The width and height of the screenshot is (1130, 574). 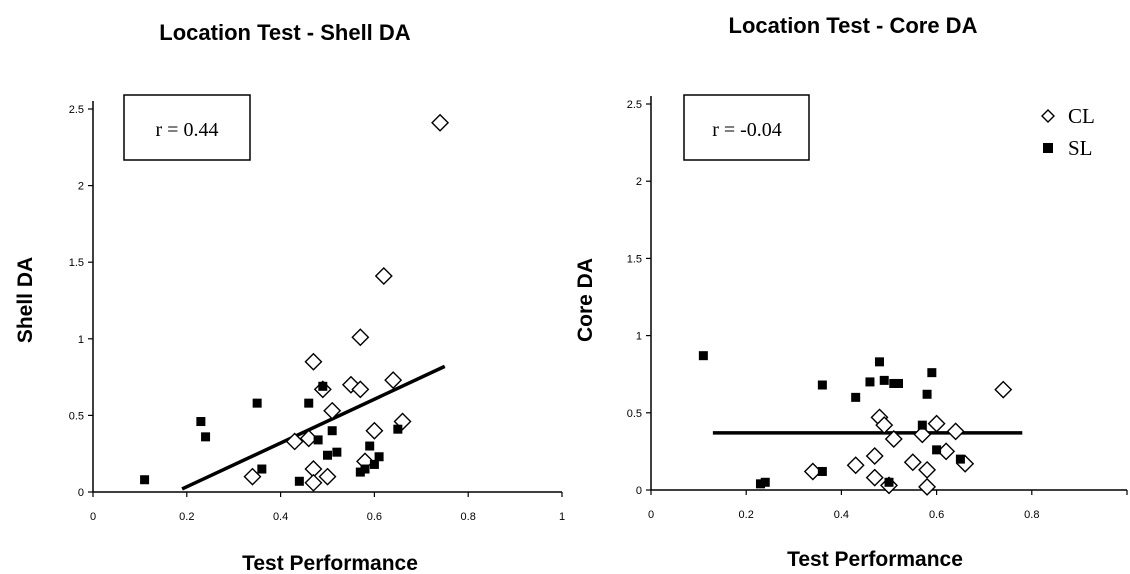 What do you see at coordinates (1068, 132) in the screenshot?
I see `legend: CL SL` at bounding box center [1068, 132].